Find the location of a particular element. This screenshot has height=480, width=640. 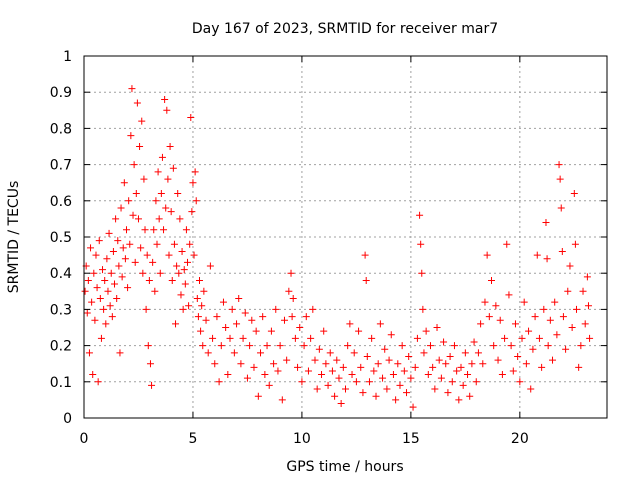

y-tick-label: 0.5 is located at coordinates (61, 238).